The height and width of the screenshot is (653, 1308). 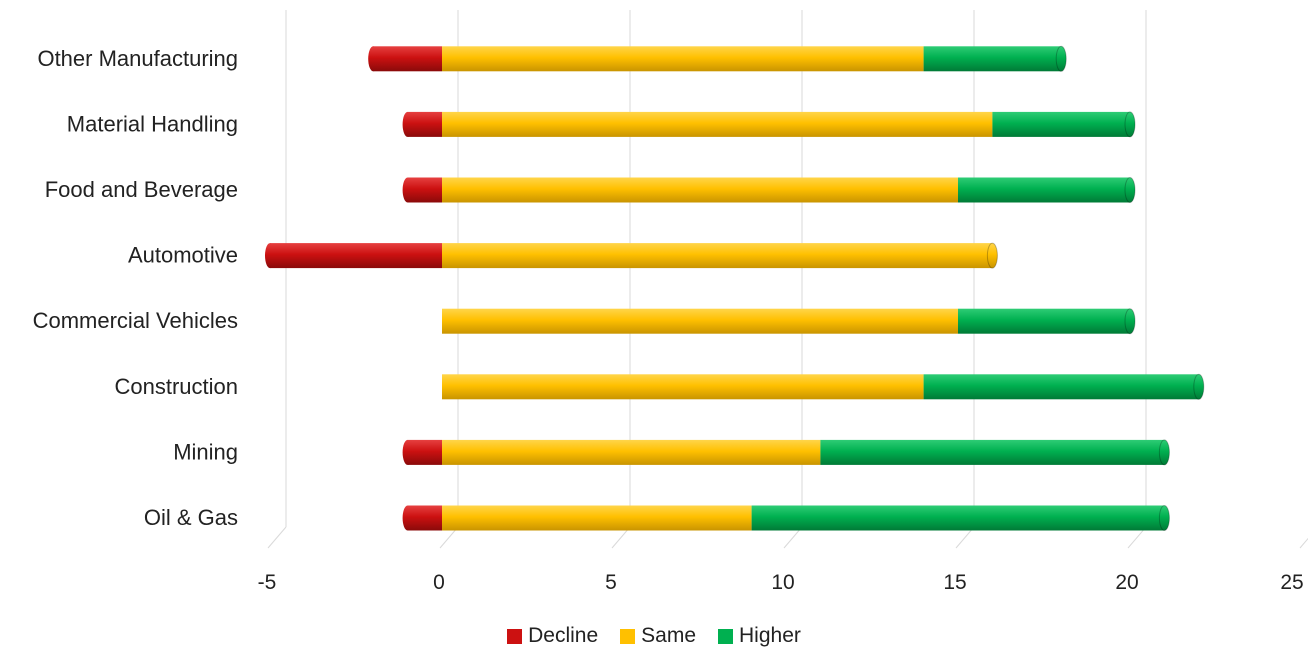 What do you see at coordinates (152, 123) in the screenshot?
I see `category-label: Material Handling` at bounding box center [152, 123].